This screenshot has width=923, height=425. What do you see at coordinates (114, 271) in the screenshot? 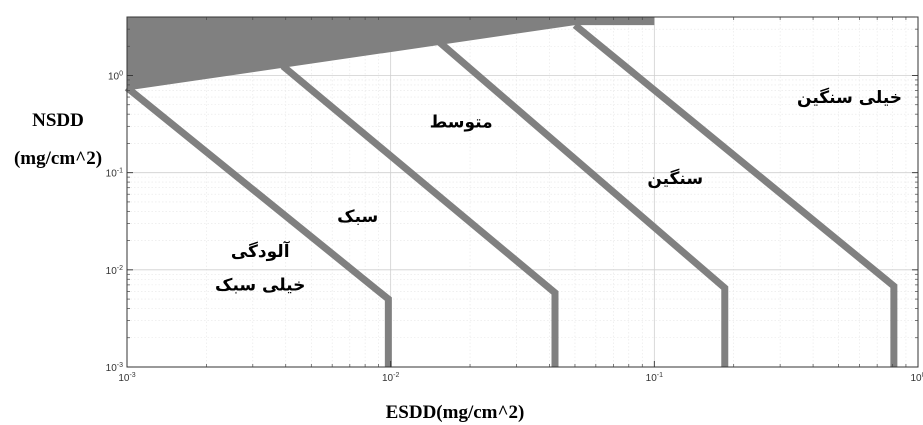
I see `y-tick-label: 10⁻²` at bounding box center [114, 271].